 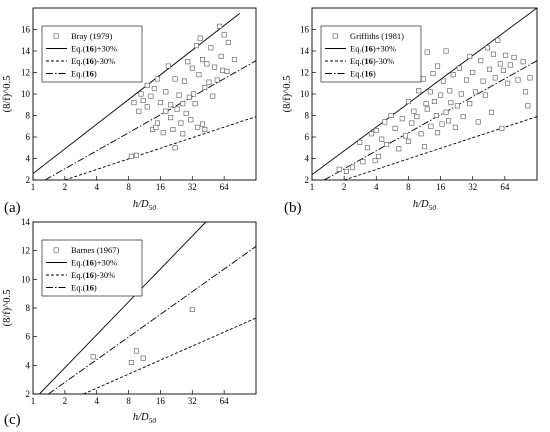 What do you see at coordinates (28, 180) in the screenshot?
I see `y-tick-label: 2` at bounding box center [28, 180].